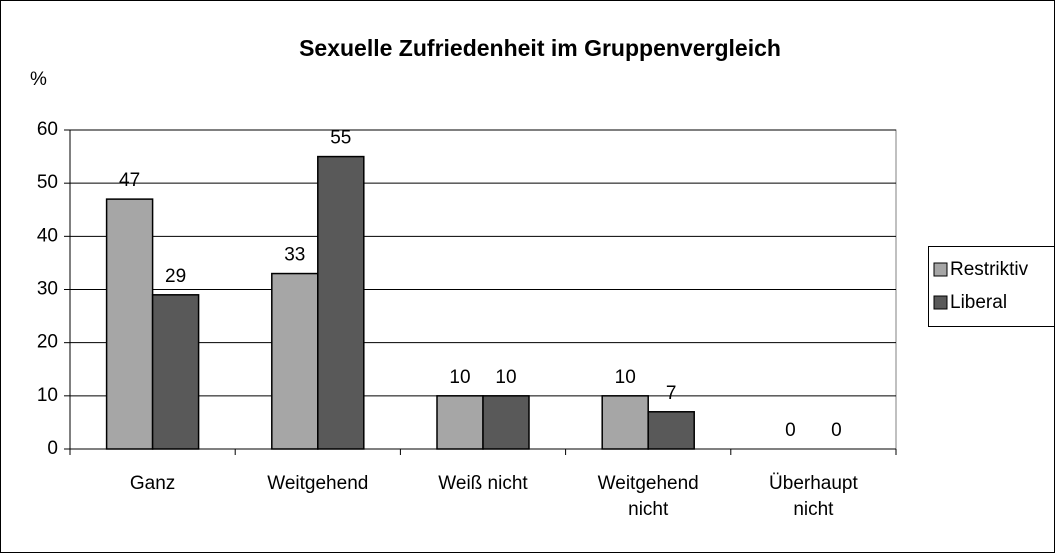 The height and width of the screenshot is (553, 1055). I want to click on x-tick-label: Weitgehend nicht, so click(648, 496).